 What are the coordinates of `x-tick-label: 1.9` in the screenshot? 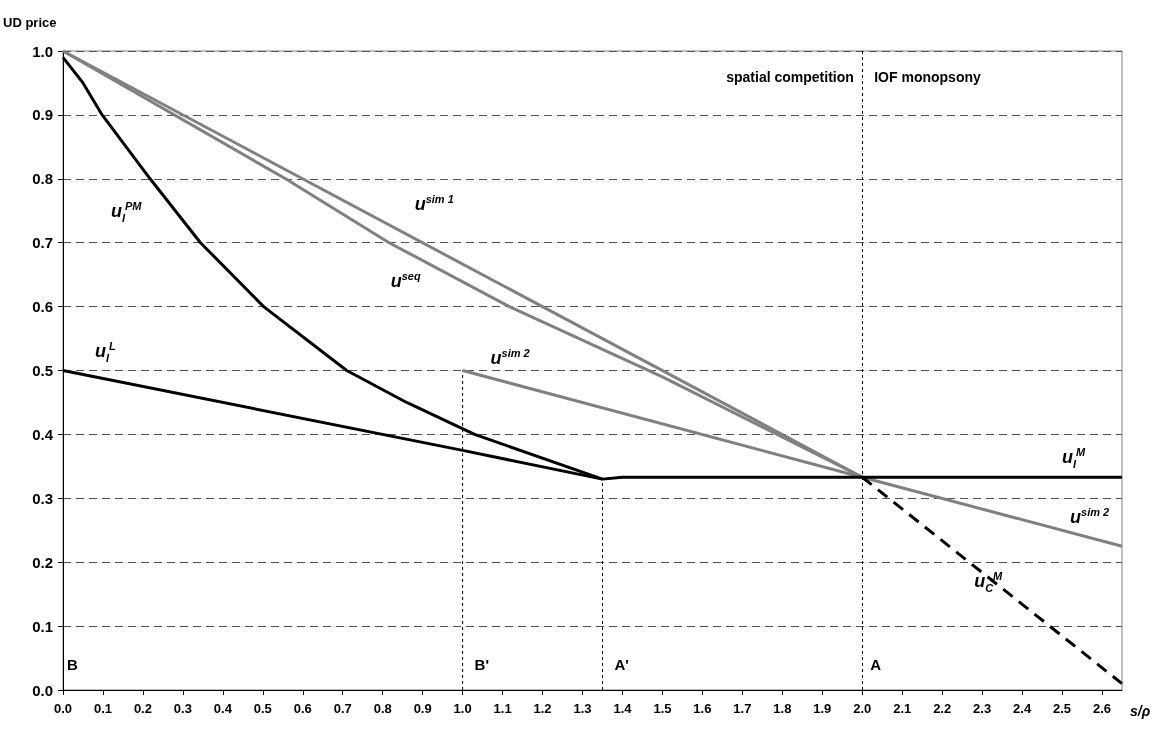 It's located at (822, 708).